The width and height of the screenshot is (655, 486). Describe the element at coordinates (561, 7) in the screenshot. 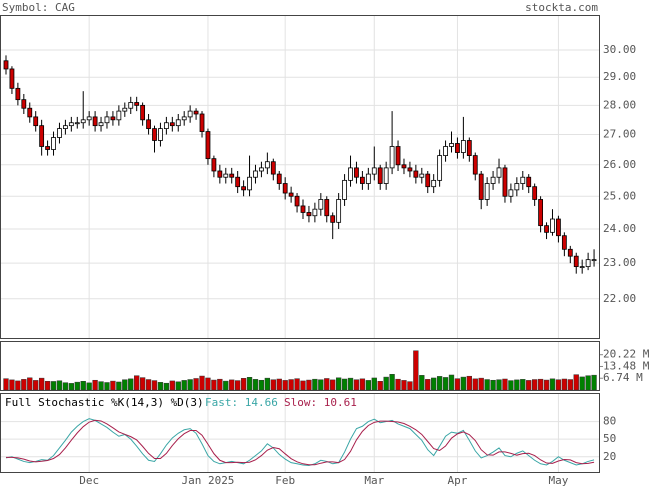

I see `source-label: stockta.com` at that location.